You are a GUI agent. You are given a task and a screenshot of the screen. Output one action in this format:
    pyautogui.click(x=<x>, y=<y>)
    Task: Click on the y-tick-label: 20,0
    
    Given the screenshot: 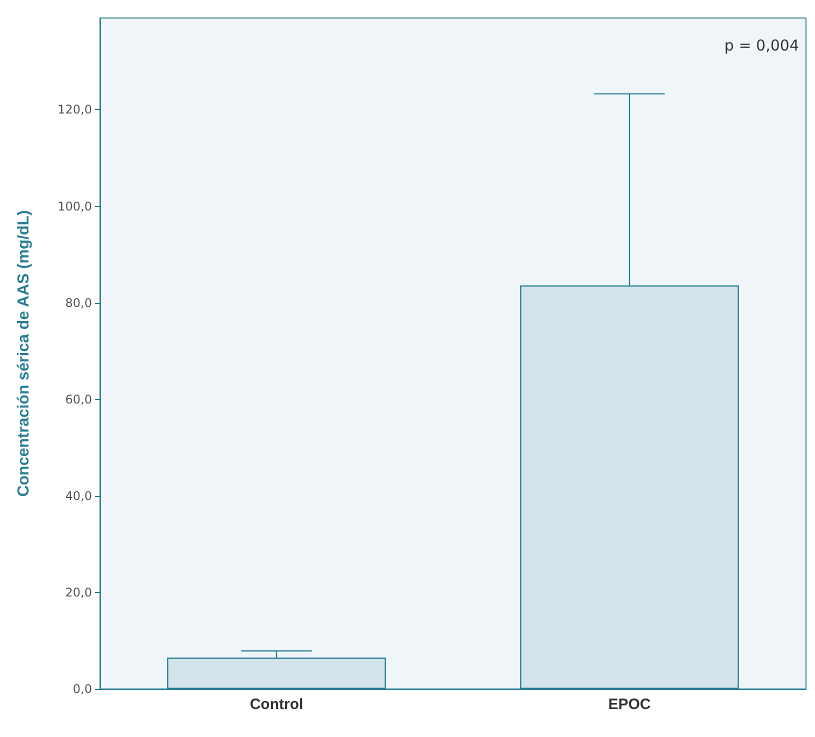 What is the action you would take?
    pyautogui.click(x=78, y=592)
    